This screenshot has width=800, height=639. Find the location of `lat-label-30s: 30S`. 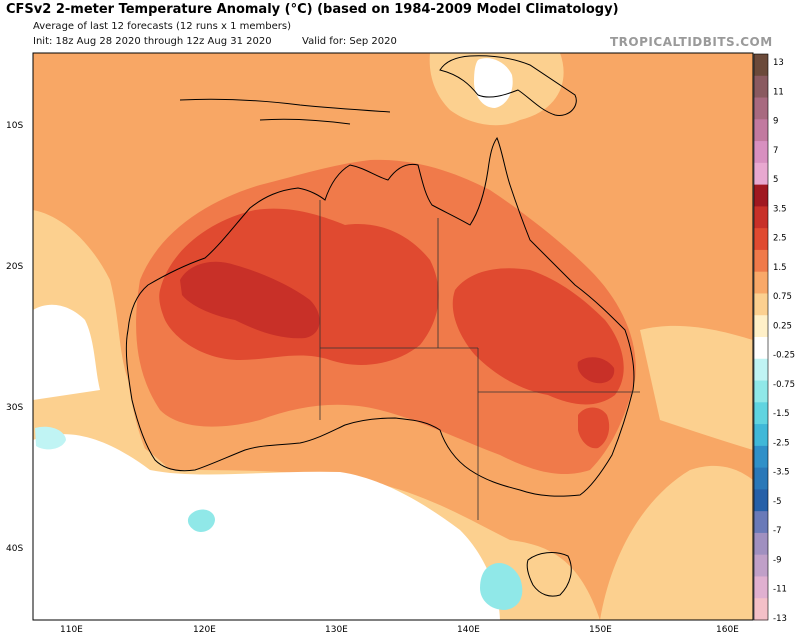

lat-label-30s: 30S is located at coordinates (14, 408).